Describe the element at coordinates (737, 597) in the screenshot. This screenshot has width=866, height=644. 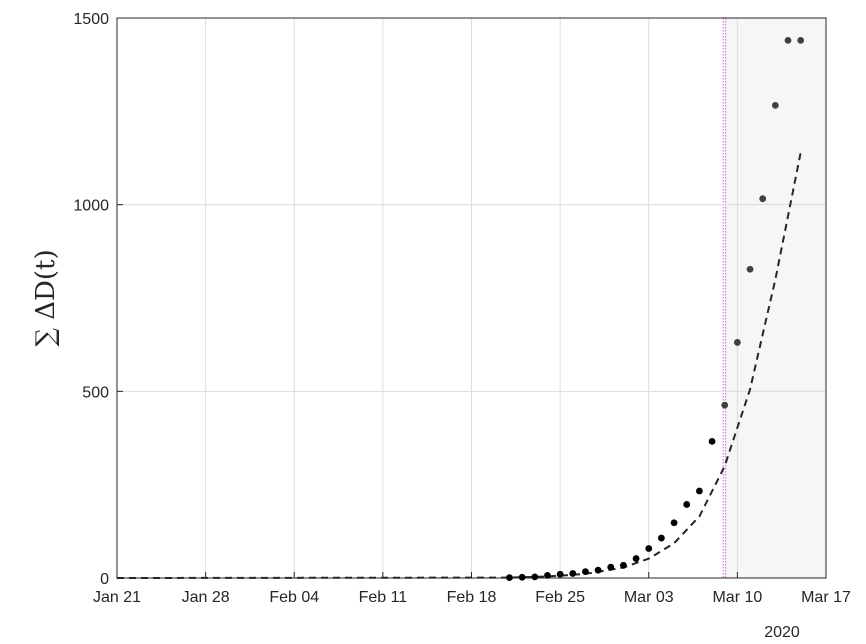
I see `x-tick-label: Mar 10` at that location.